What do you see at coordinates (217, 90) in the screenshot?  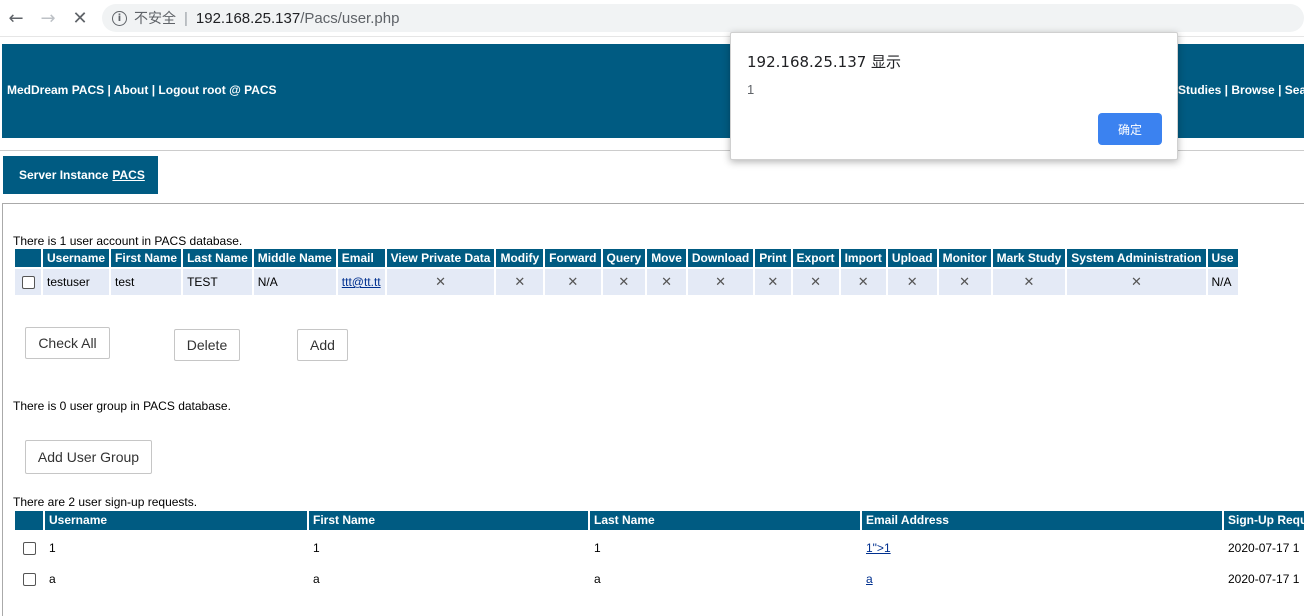 I see `logout-link: Logout root @ PACS` at bounding box center [217, 90].